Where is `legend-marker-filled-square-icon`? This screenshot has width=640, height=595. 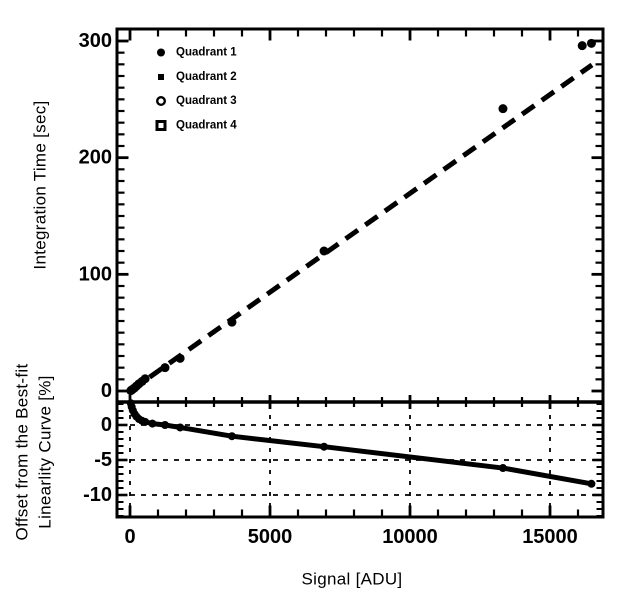
legend-marker-filled-square-icon is located at coordinates (161, 77).